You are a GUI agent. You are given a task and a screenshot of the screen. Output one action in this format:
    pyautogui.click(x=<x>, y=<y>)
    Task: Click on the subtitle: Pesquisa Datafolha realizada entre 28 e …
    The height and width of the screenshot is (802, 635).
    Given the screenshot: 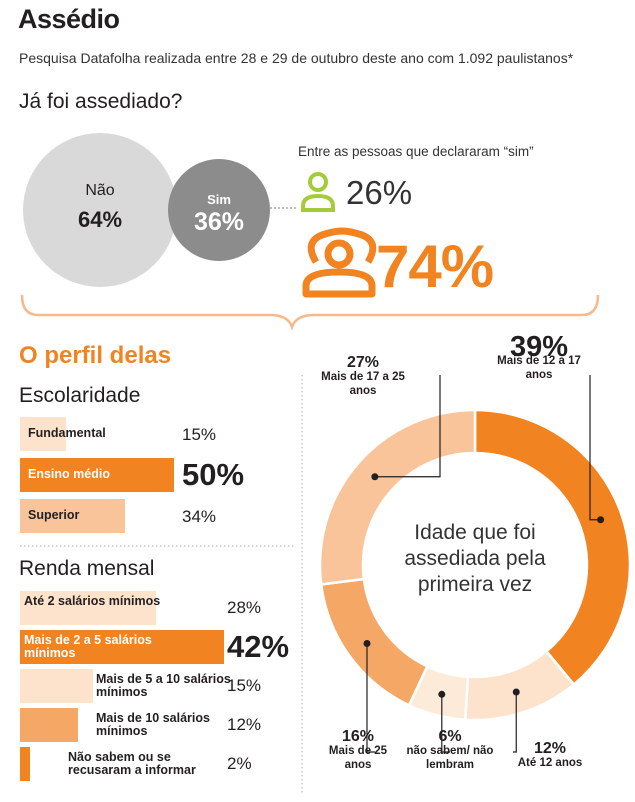 What is the action you would take?
    pyautogui.click(x=296, y=58)
    